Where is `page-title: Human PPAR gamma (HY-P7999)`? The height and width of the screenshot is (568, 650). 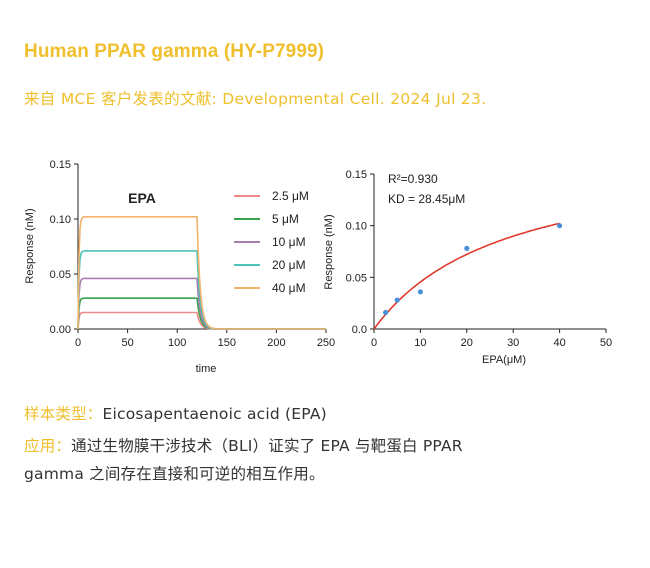 page-title: Human PPAR gamma (HY-P7999) is located at coordinates (174, 51).